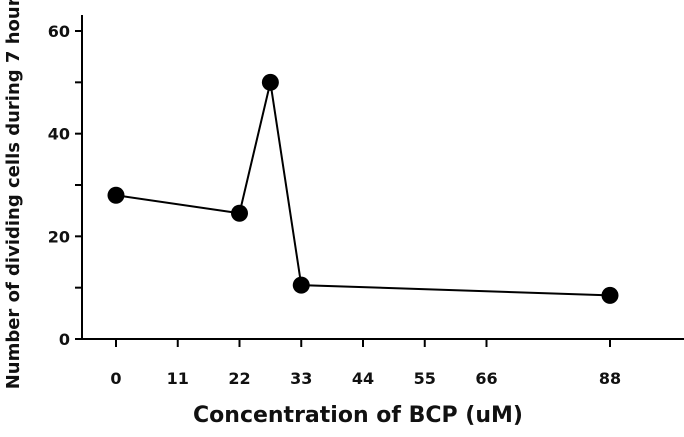 The image size is (684, 437). Describe the element at coordinates (239, 378) in the screenshot. I see `x-tick-label: 22` at that location.